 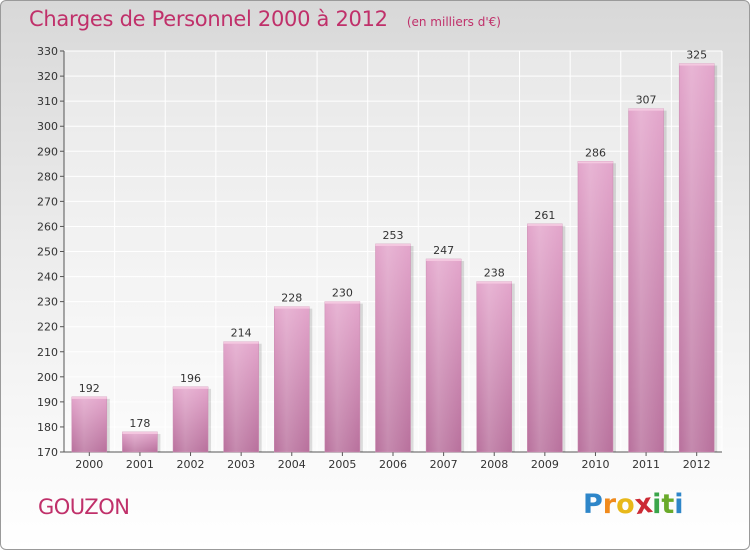 I want to click on y-tick-label: 280, so click(x=47, y=176).